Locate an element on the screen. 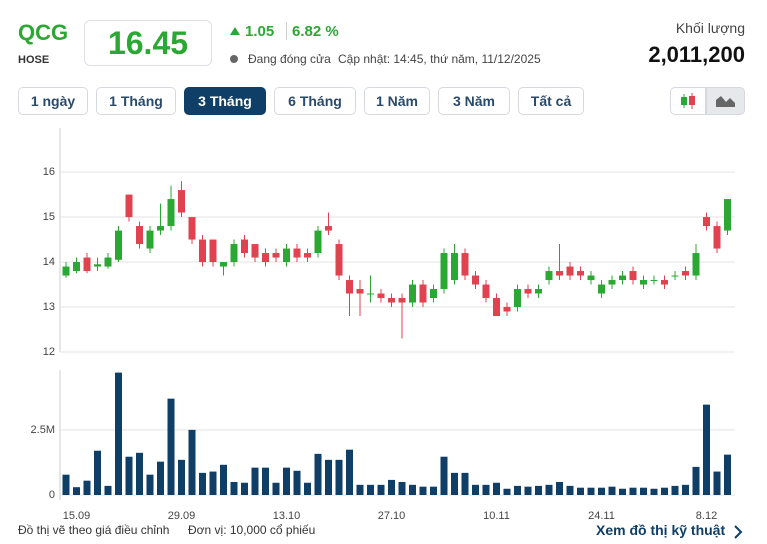 The height and width of the screenshot is (544, 767). technical-link: Xem đồ thị kỹ thuật is located at coordinates (661, 530).